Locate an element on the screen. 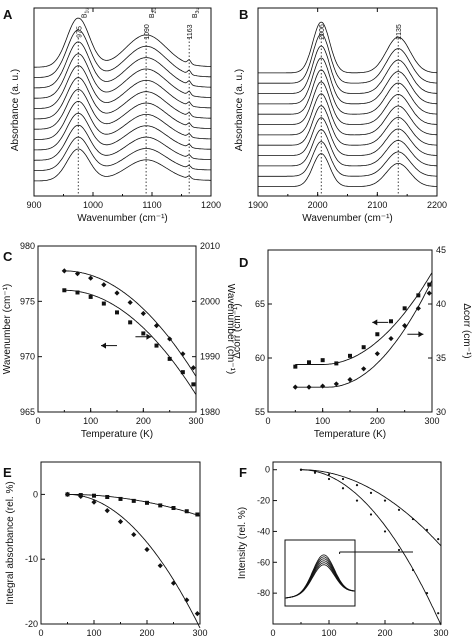  y-tick-label-C: 975 is located at coordinates (27, 301).